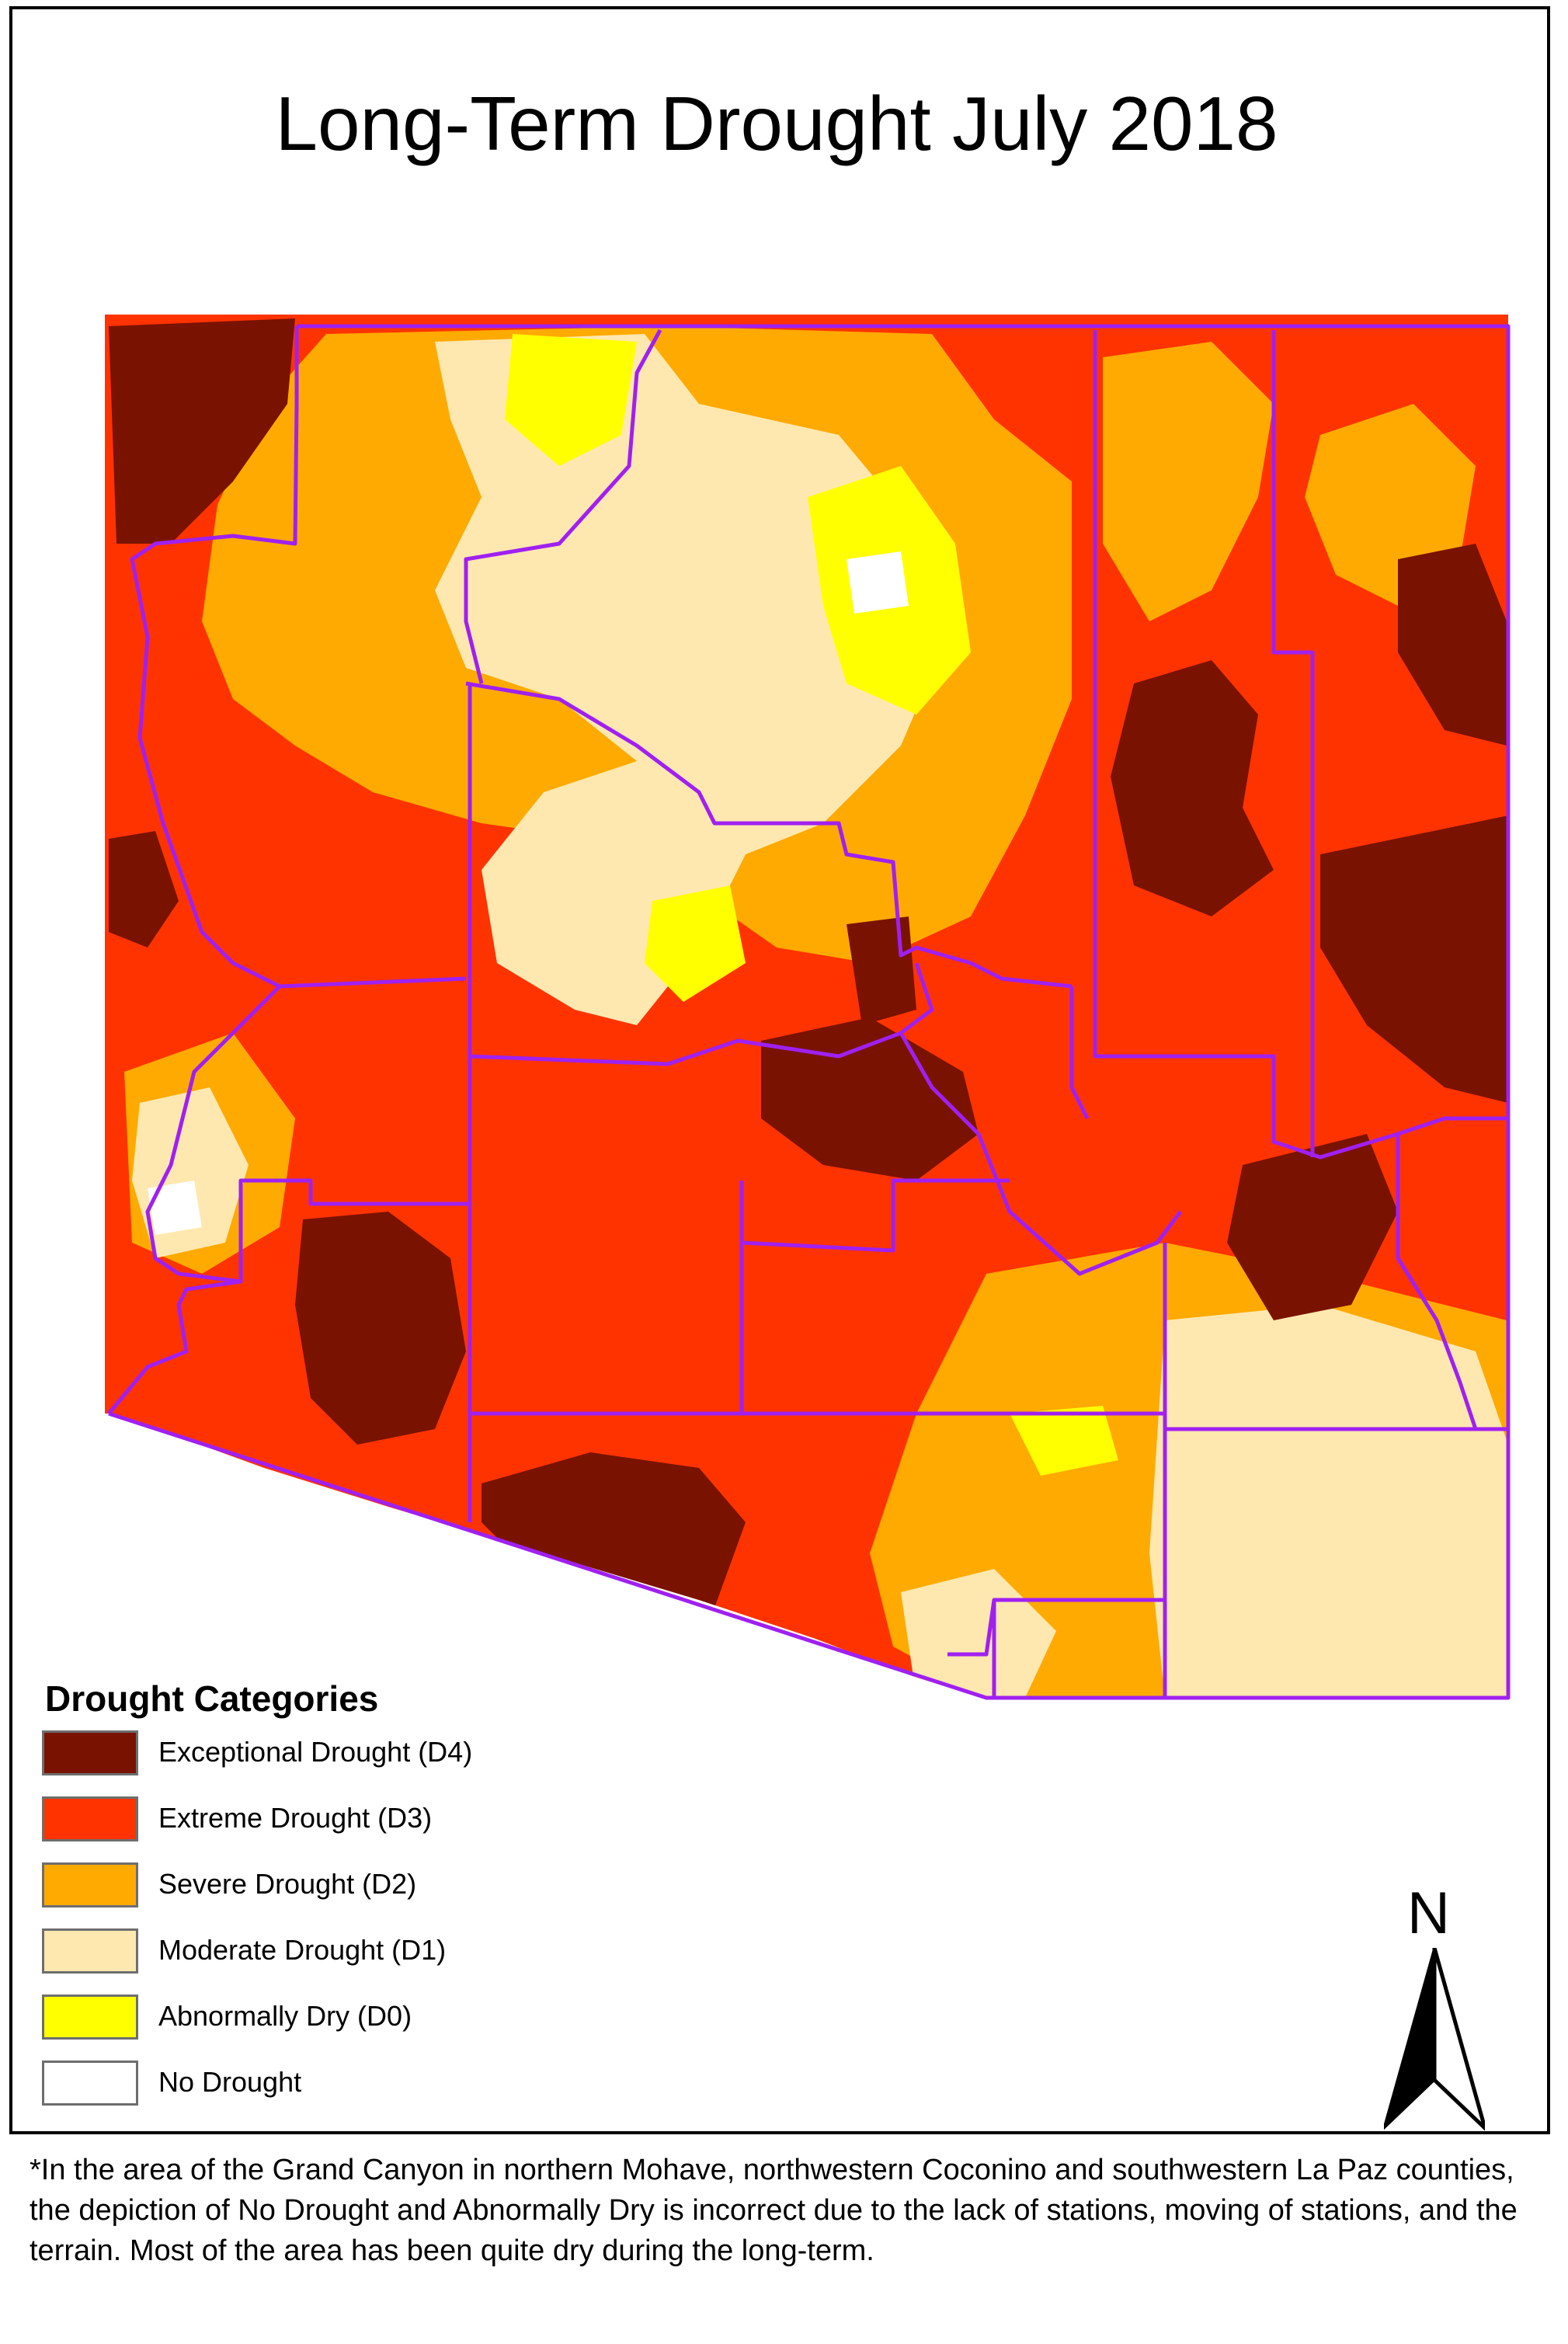 This screenshot has height=2344, width=1568. I want to click on legend-item-extreme-drought: Extreme Drought (D3), so click(353, 1821).